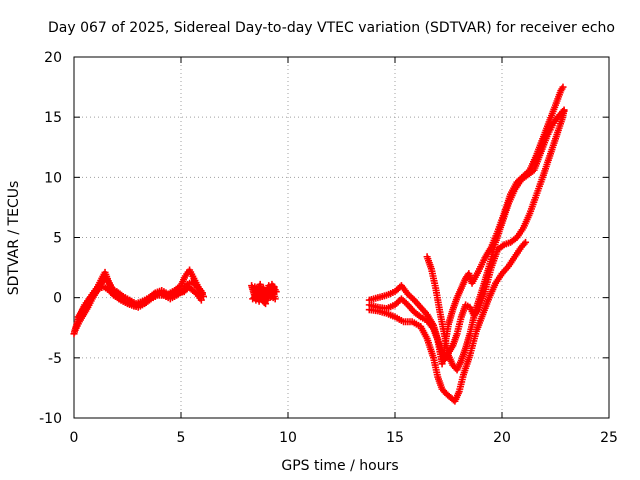  I want to click on y-tick-label: 0, so click(57, 299).